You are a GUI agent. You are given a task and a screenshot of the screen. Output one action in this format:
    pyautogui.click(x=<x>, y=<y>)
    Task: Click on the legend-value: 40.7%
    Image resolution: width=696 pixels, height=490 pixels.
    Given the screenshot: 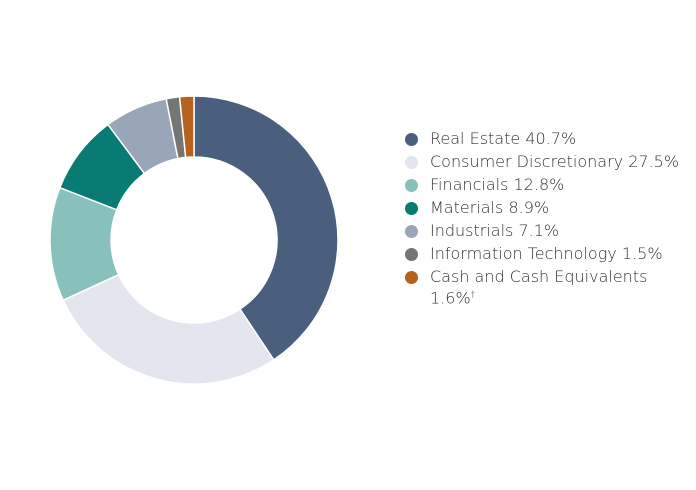 What is the action you would take?
    pyautogui.click(x=551, y=138)
    